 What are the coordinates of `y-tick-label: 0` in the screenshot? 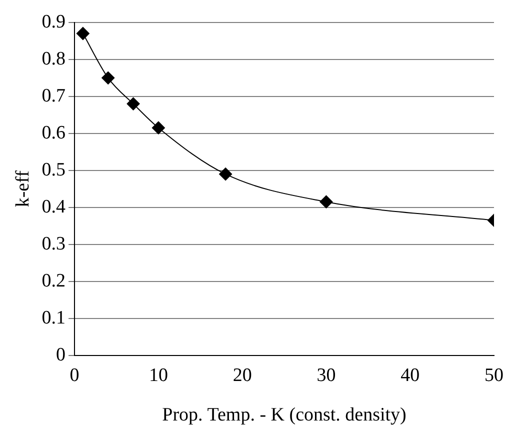 It's located at (61, 355).